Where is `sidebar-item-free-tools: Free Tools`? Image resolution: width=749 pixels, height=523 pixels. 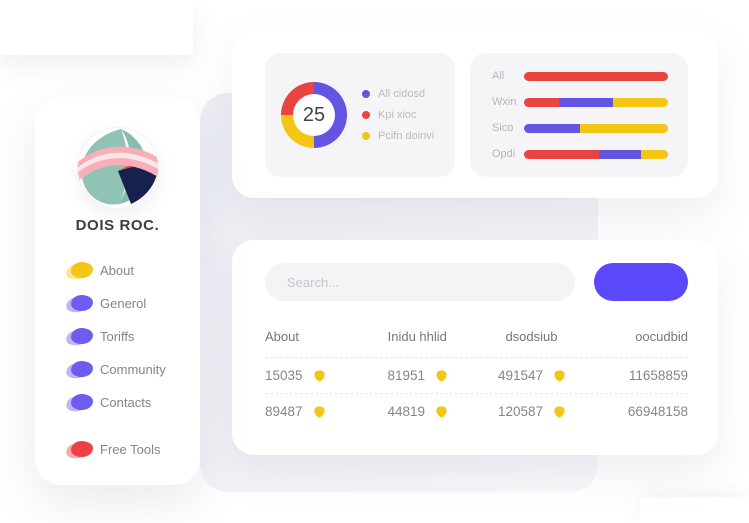 sidebar-item-free-tools: Free Tools is located at coordinates (132, 449).